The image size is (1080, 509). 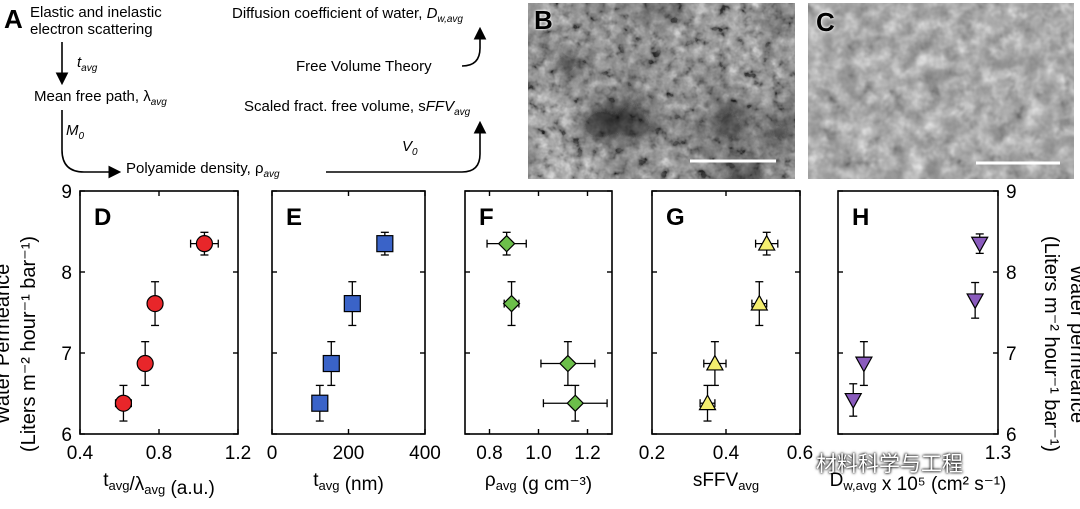 What do you see at coordinates (998, 453) in the screenshot?
I see `x-tick-label: 1.3` at bounding box center [998, 453].